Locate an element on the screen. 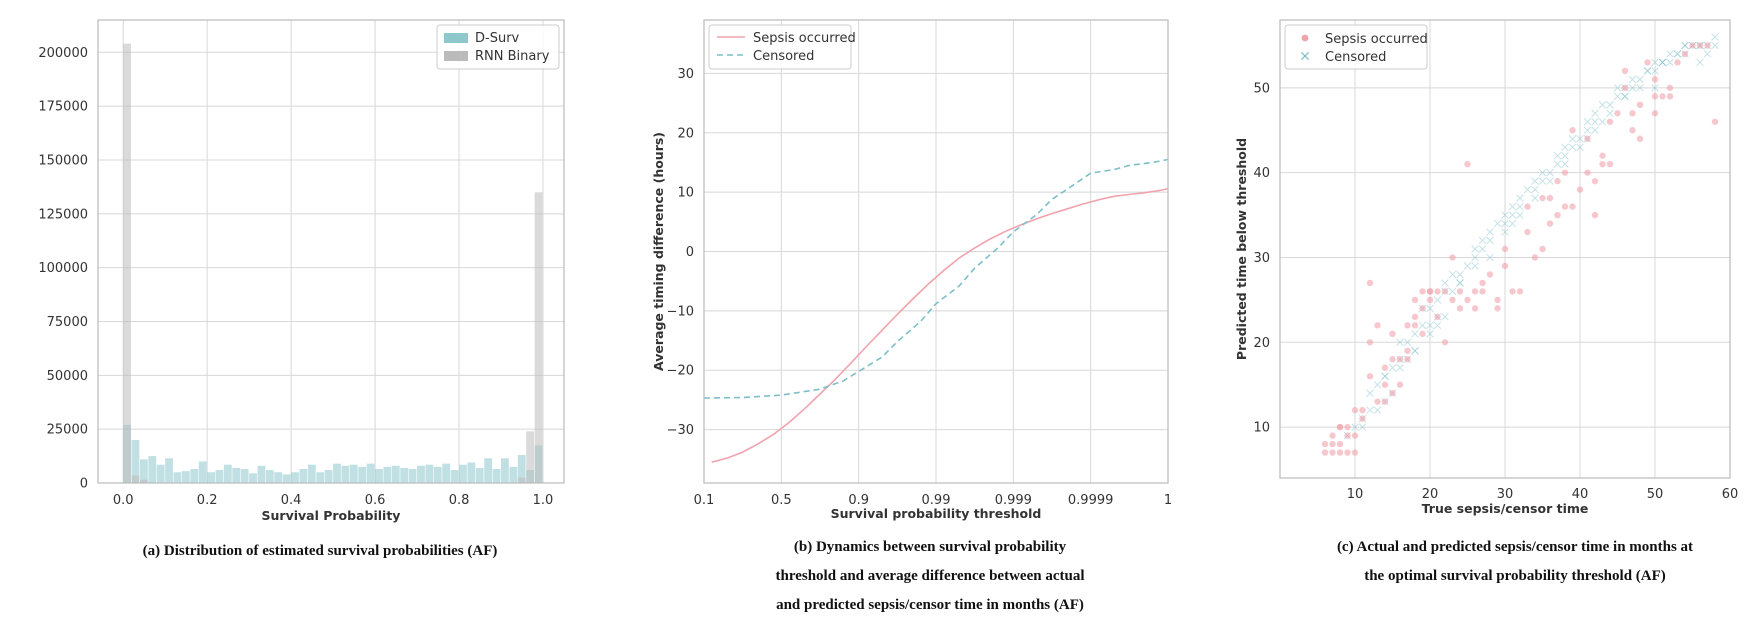 This screenshot has height=620, width=1763. y-tick-label: 20 is located at coordinates (1261, 343).